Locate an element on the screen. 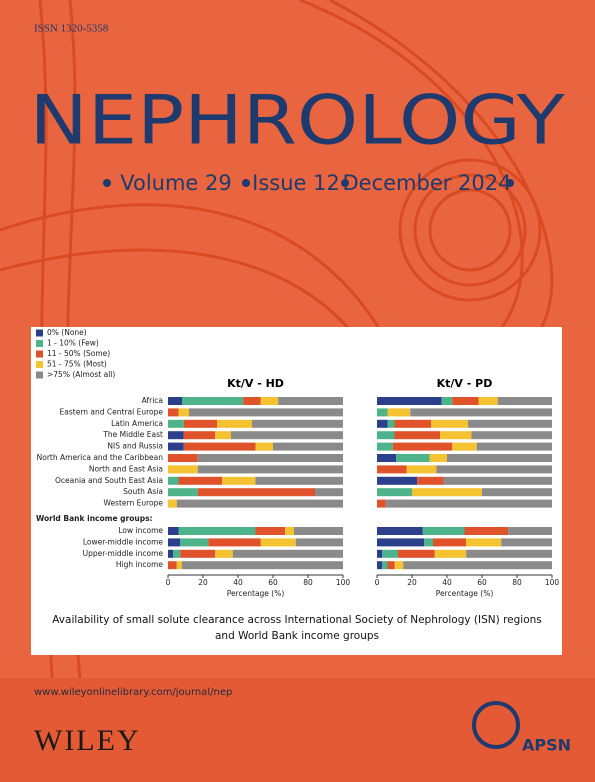  legend-label: 0% (None) is located at coordinates (67, 332).